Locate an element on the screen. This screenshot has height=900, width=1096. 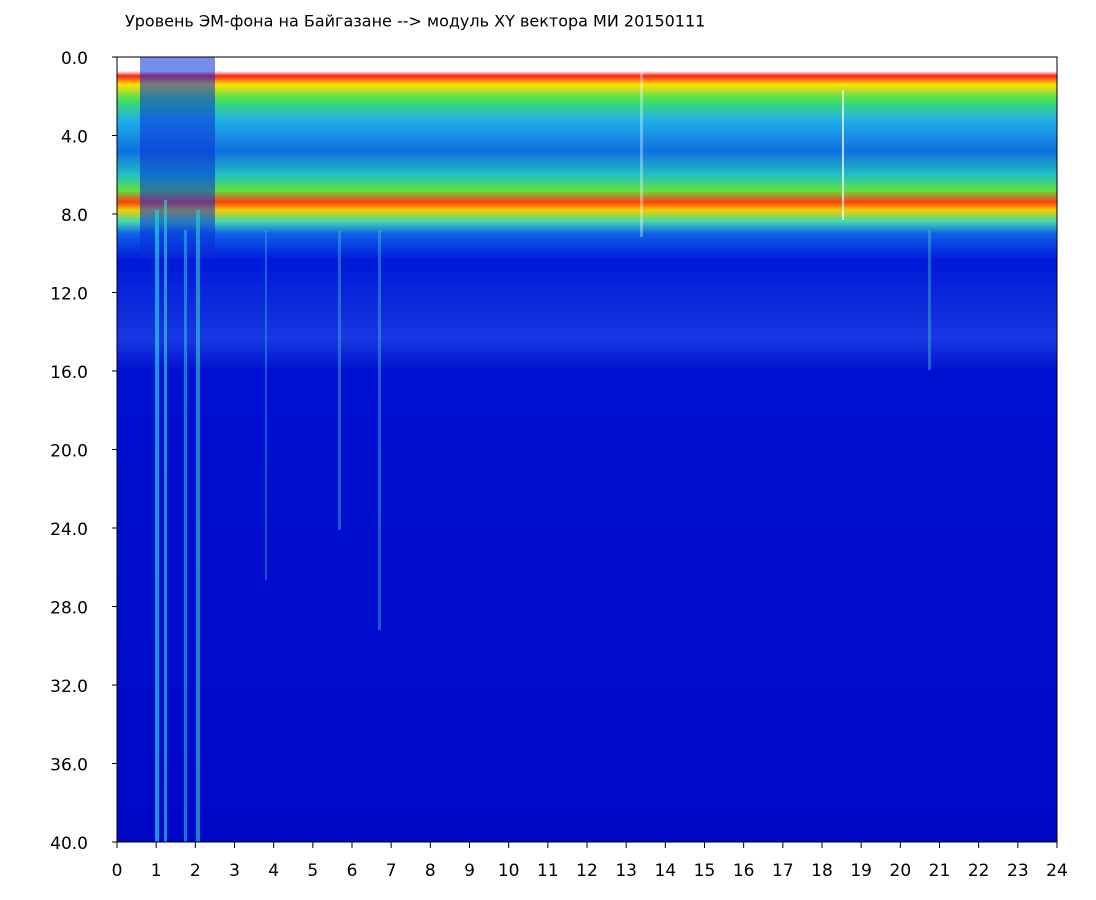
y-tick-label: 0.0 is located at coordinates (74, 59).